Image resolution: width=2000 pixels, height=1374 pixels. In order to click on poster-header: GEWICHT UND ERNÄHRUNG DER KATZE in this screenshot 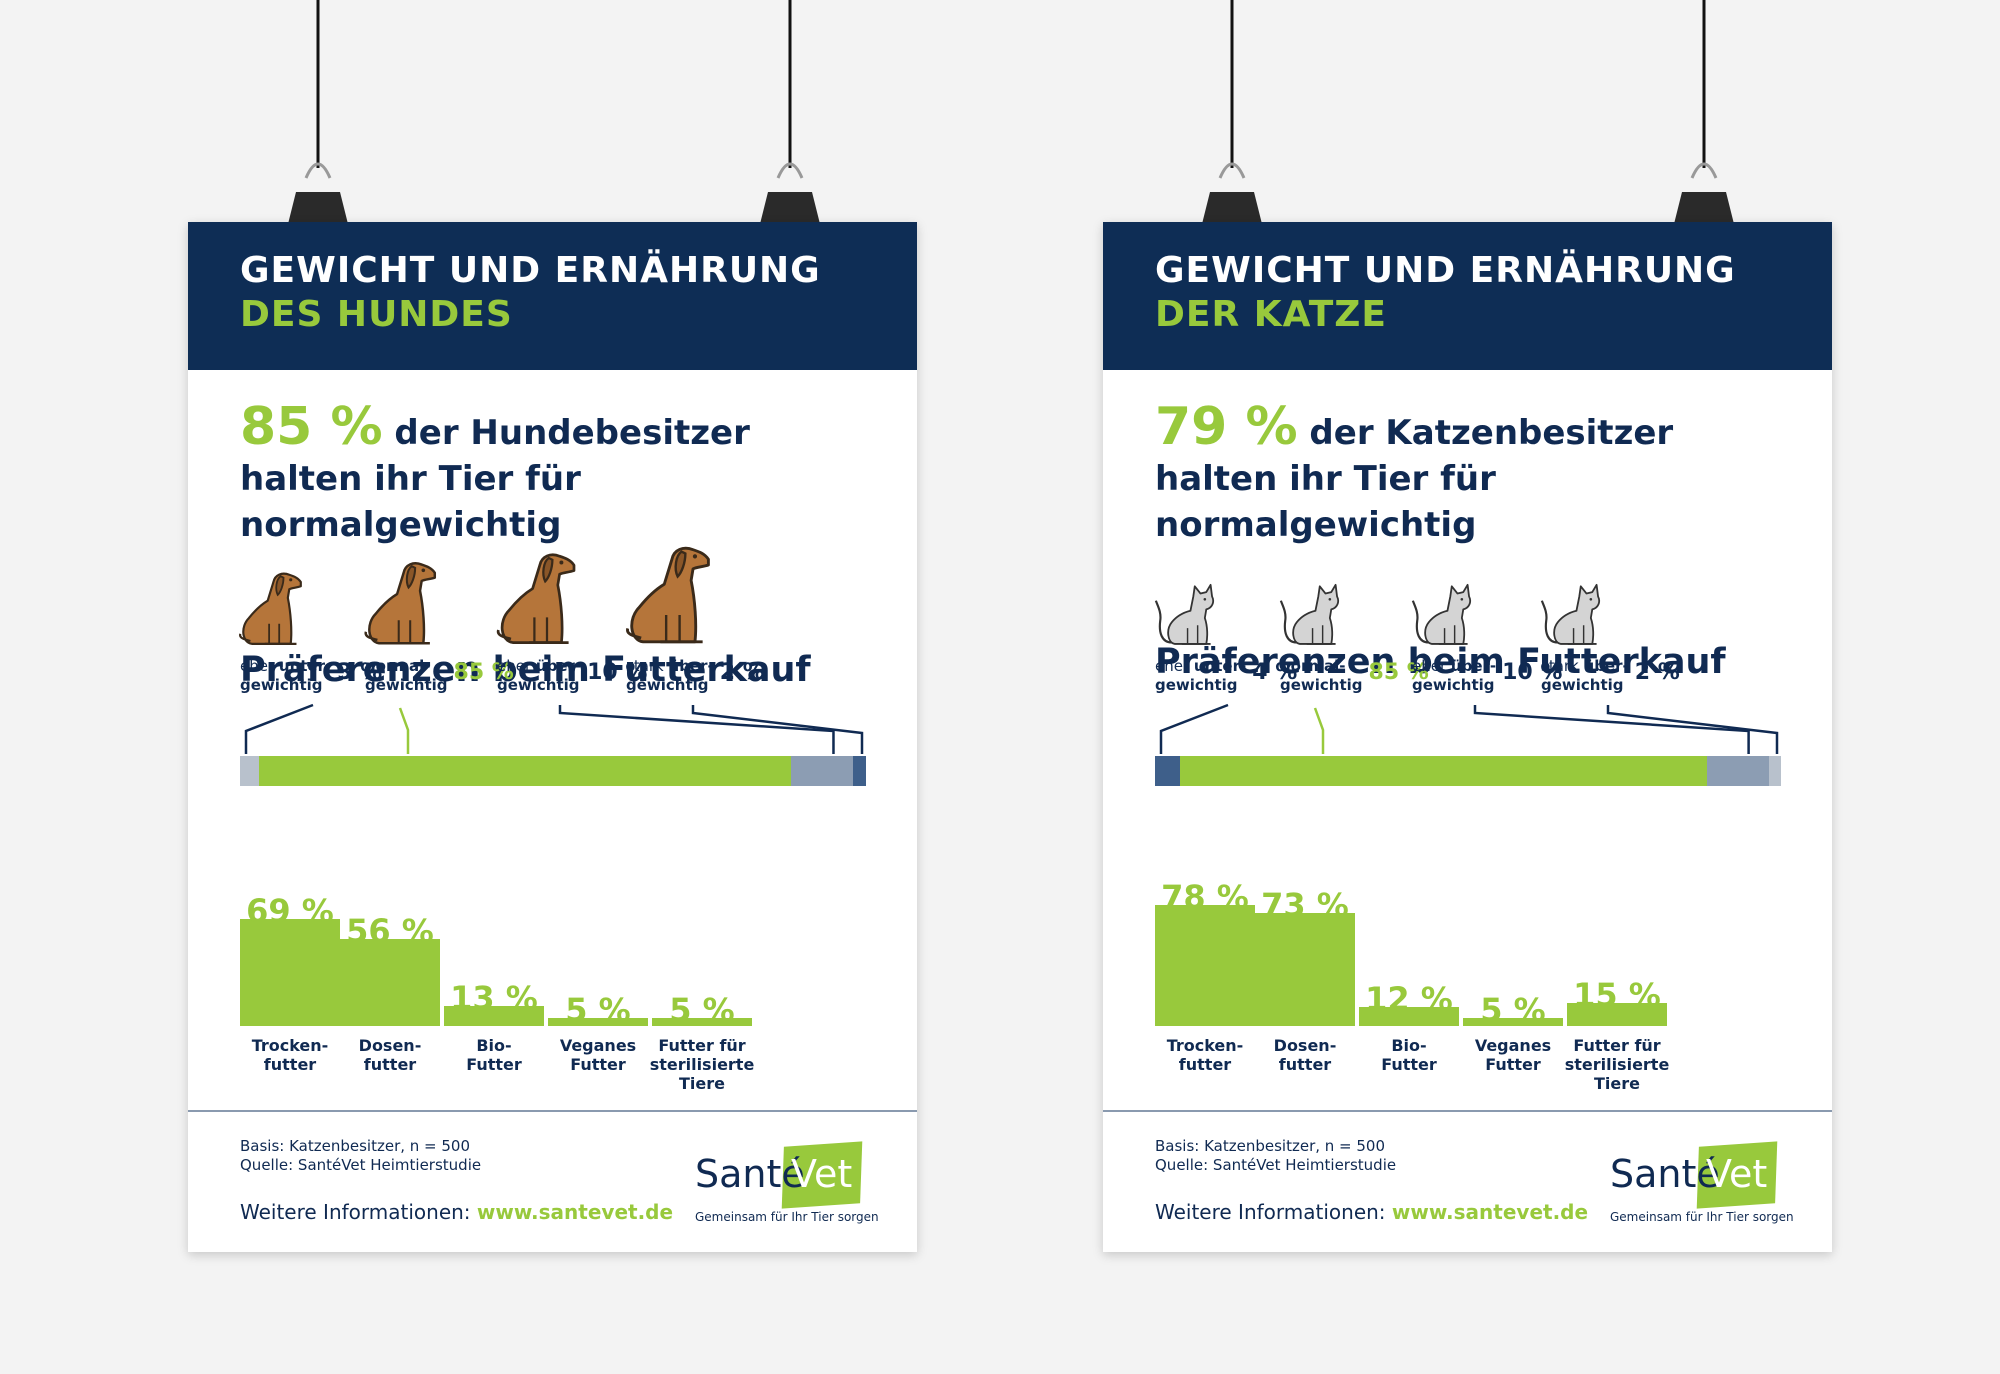, I will do `click(1467, 296)`.